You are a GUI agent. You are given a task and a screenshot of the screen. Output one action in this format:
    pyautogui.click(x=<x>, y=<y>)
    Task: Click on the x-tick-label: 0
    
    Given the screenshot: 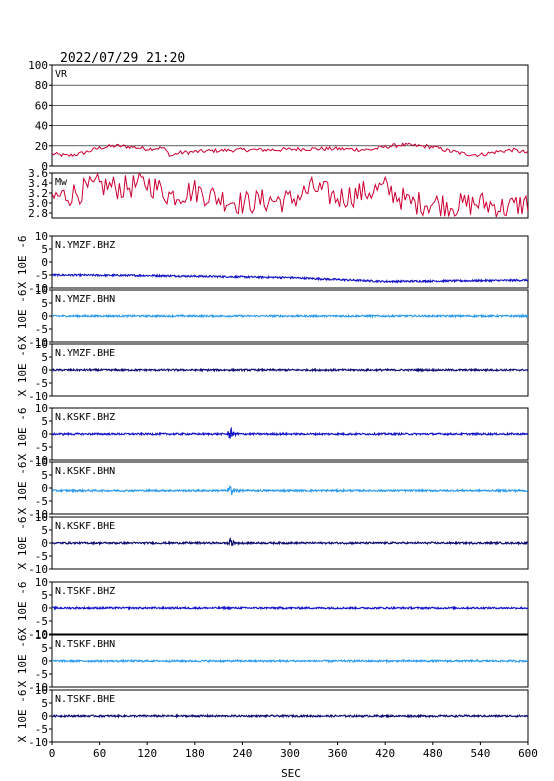 What is the action you would take?
    pyautogui.click(x=52, y=753)
    